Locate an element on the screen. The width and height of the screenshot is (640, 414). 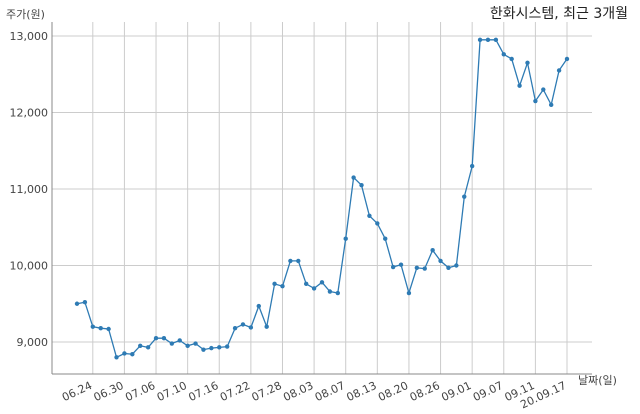
x-tick-label: 08.20 is located at coordinates (393, 391).